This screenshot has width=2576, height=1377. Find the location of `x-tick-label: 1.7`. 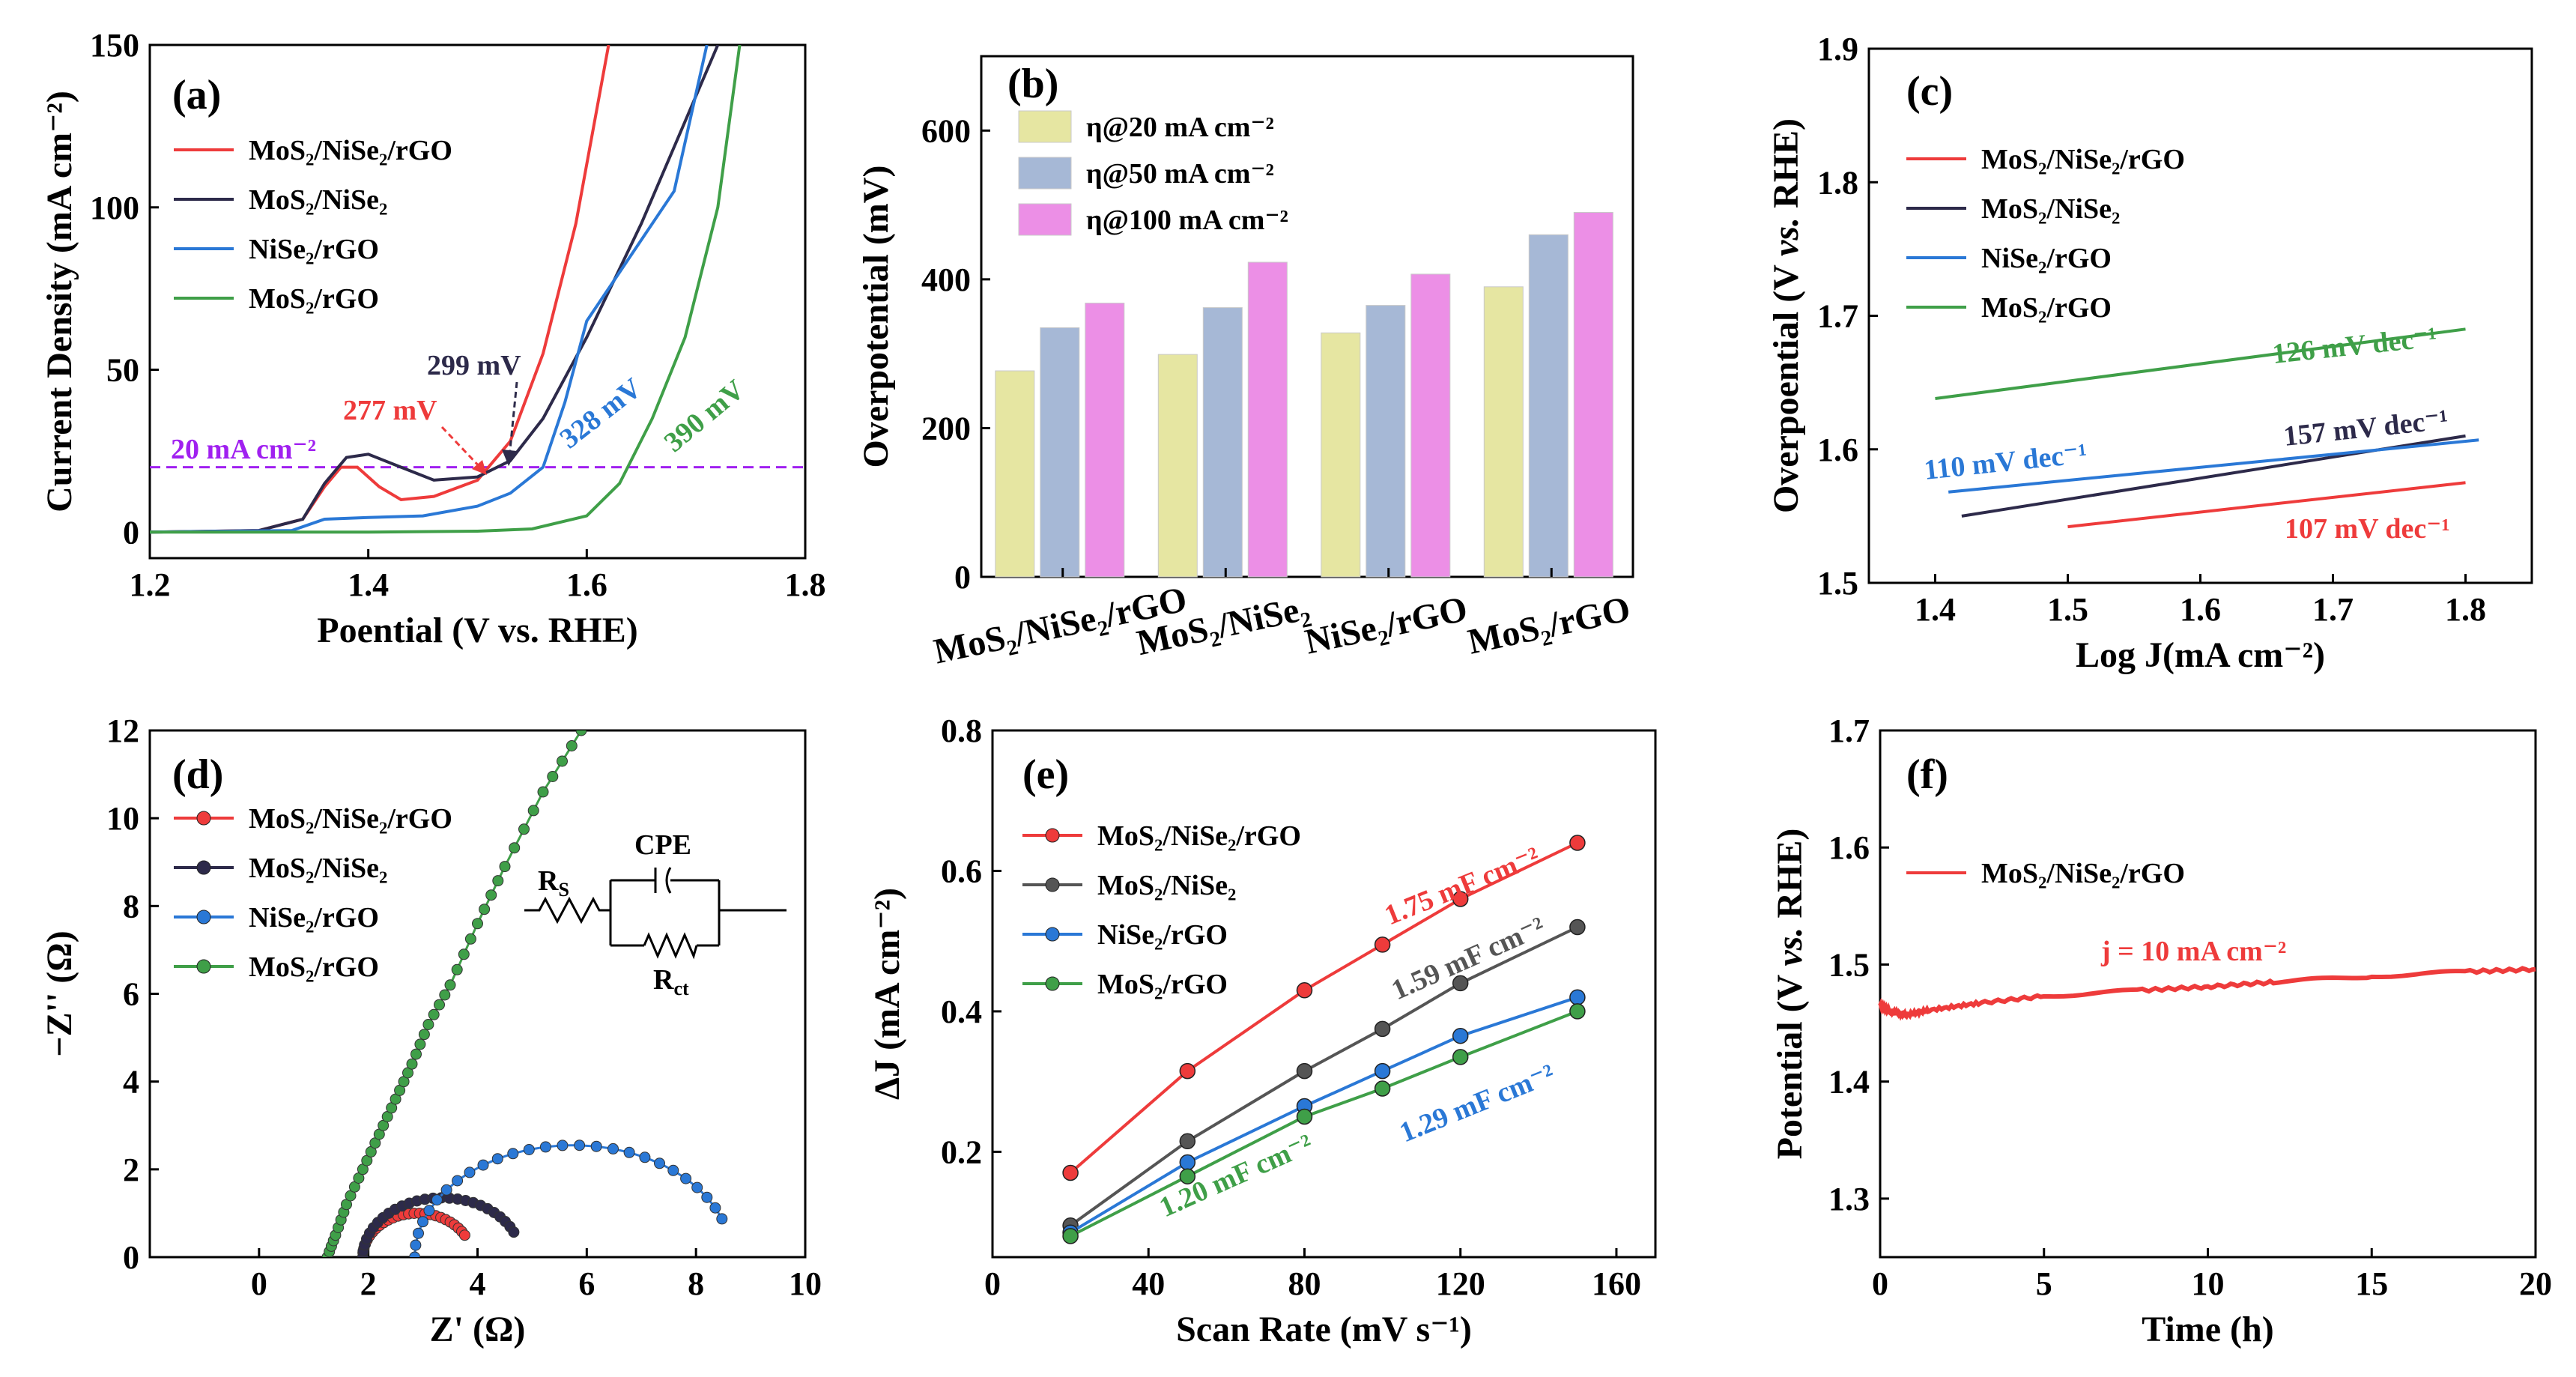

x-tick-label: 1.7 is located at coordinates (2333, 609).